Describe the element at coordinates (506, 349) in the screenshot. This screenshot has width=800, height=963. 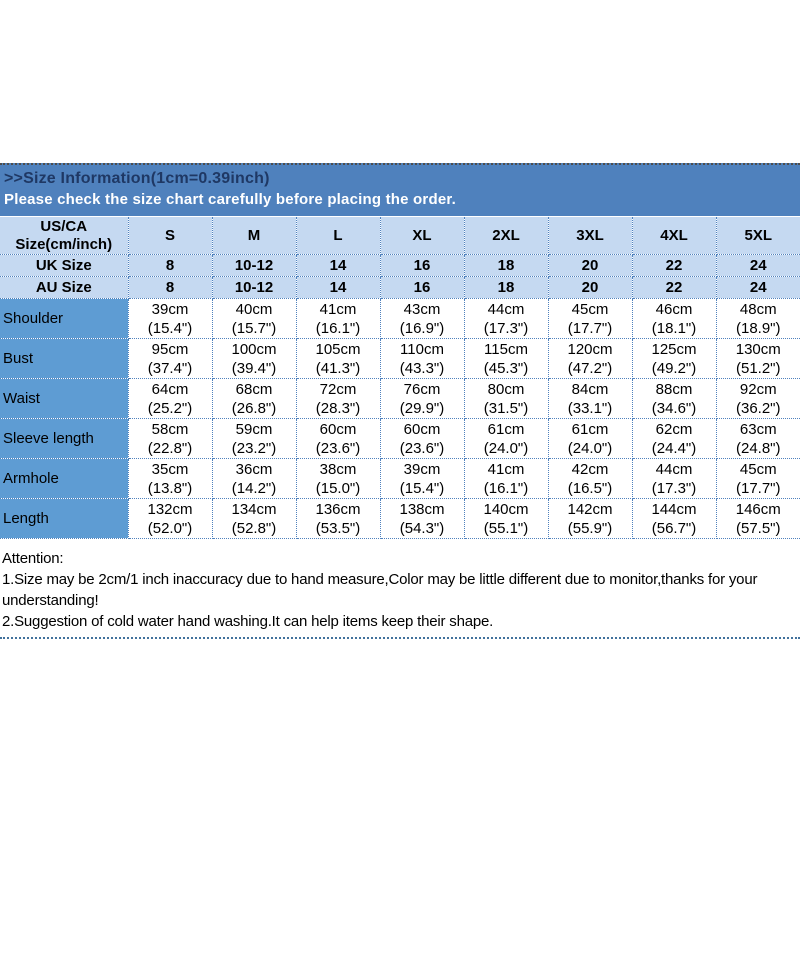
I see `cm-value: 115cm` at that location.